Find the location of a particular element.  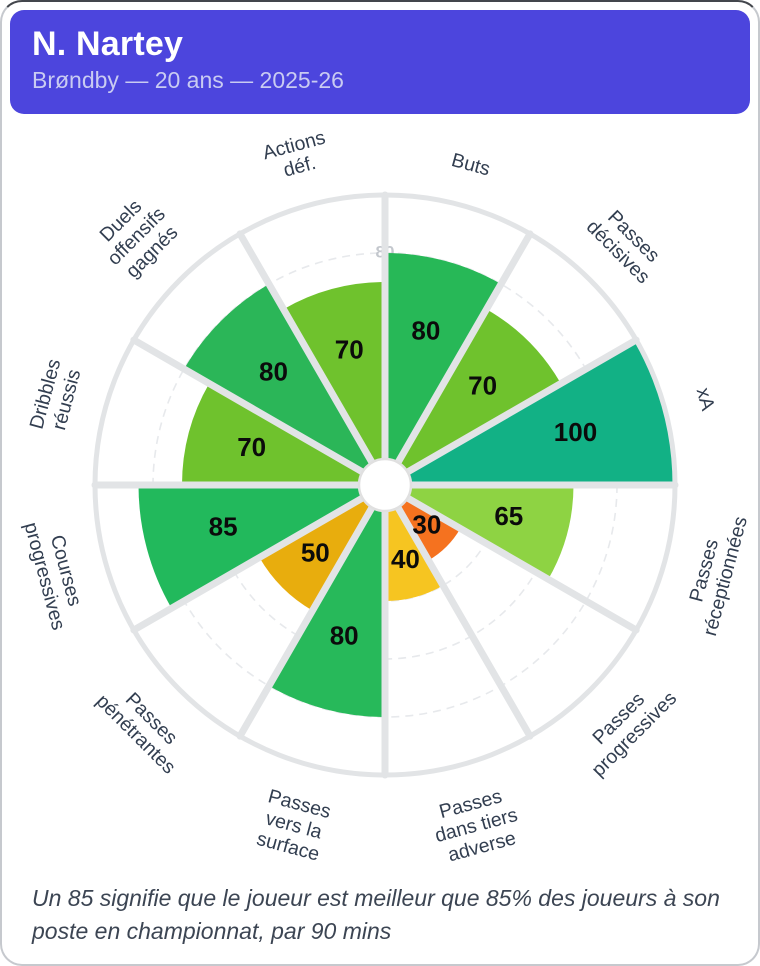

category-label-10: Duelsoffensifsgagnés is located at coordinates (137, 236).